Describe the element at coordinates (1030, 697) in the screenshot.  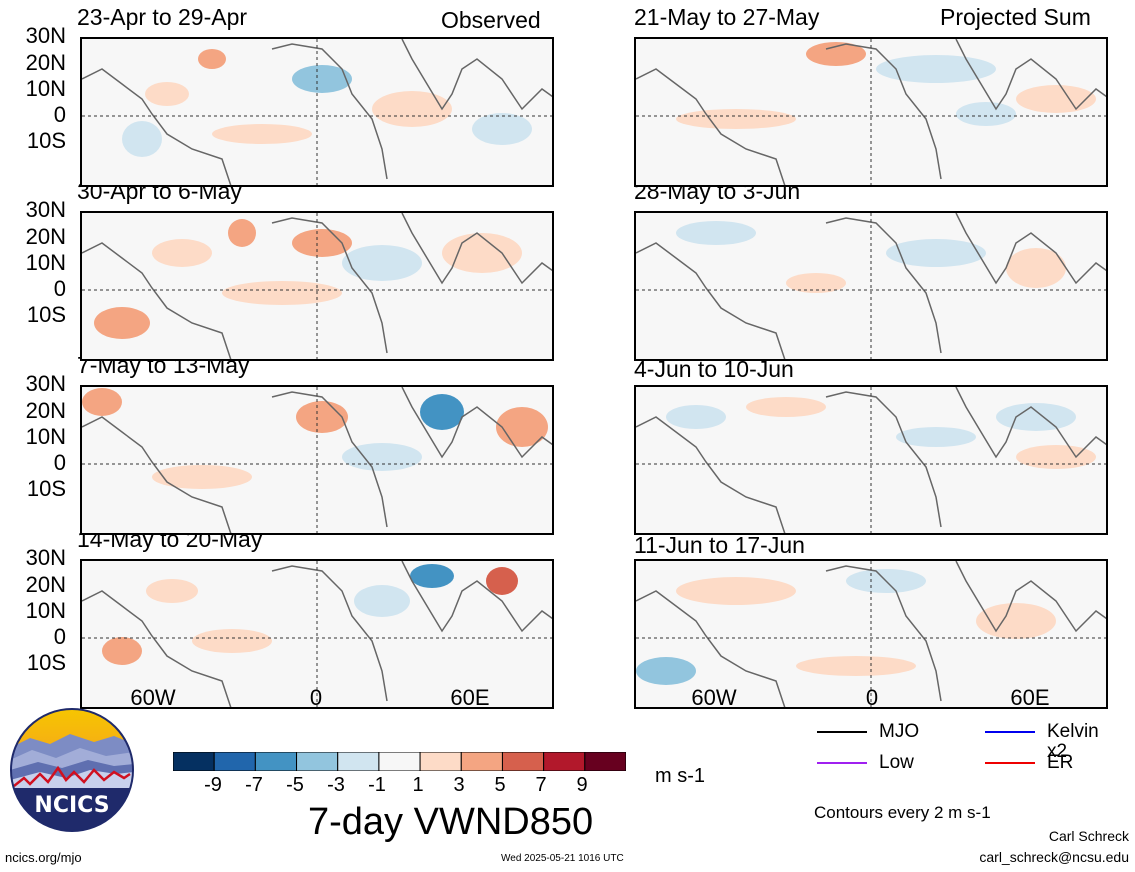
I see `lon-label-right-60e: 60E` at that location.